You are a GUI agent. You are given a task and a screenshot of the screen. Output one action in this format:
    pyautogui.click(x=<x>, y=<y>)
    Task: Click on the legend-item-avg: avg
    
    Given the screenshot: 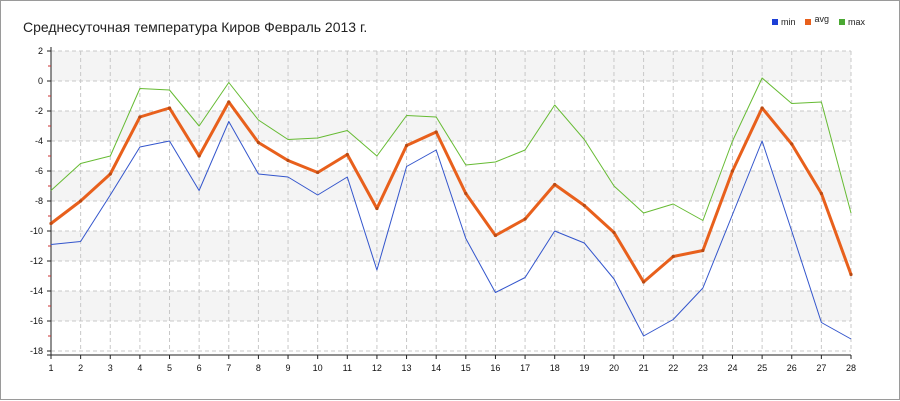 What is the action you would take?
    pyautogui.click(x=817, y=20)
    